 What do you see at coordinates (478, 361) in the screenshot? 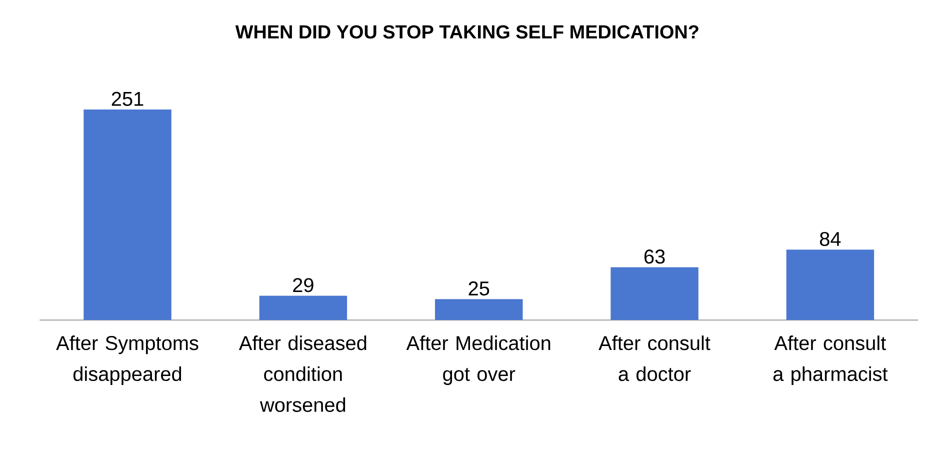
I see `x-tick-label: After Medication got over` at bounding box center [478, 361].